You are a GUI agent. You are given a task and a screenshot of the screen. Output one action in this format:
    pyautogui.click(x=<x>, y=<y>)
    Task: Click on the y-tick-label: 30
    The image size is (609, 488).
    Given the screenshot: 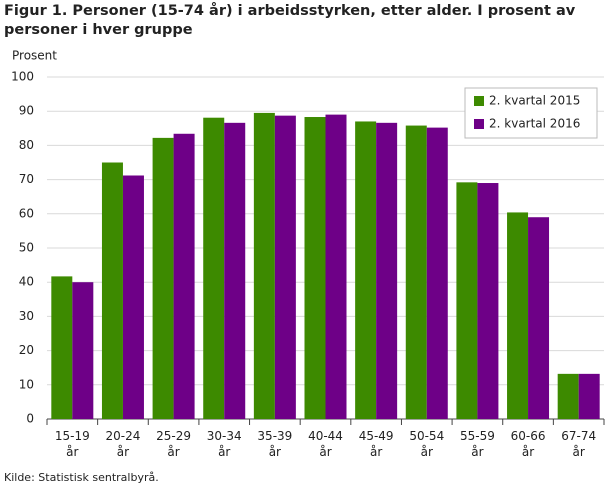 What is the action you would take?
    pyautogui.click(x=26, y=316)
    